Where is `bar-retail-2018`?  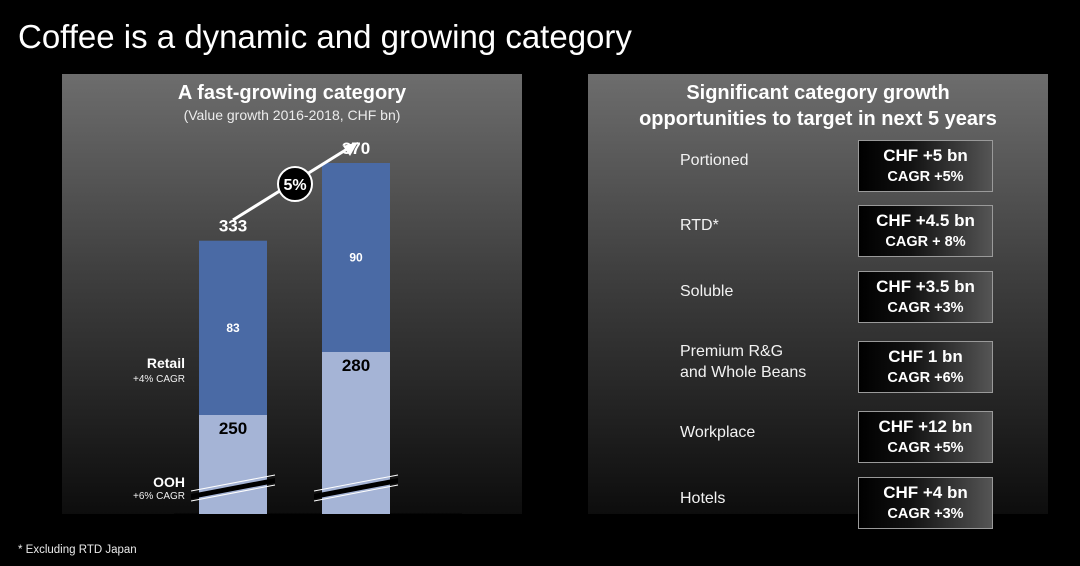
bar-retail-2018 is located at coordinates (356, 257).